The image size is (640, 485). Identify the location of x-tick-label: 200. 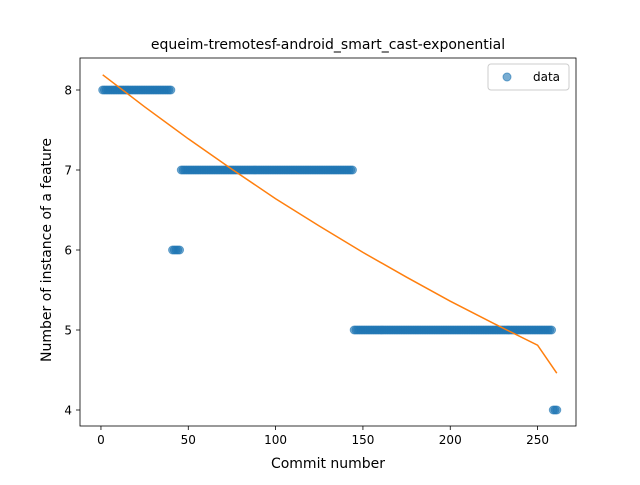
(450, 440).